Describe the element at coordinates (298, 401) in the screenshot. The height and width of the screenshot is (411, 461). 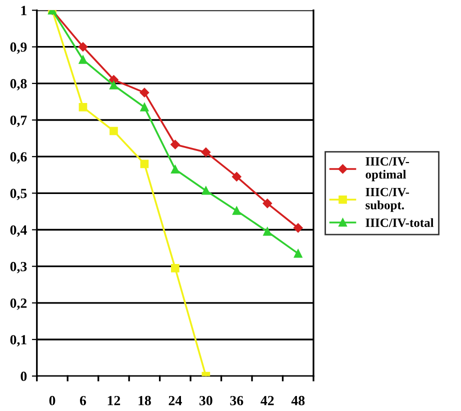
I see `x-tick-label: 48` at that location.